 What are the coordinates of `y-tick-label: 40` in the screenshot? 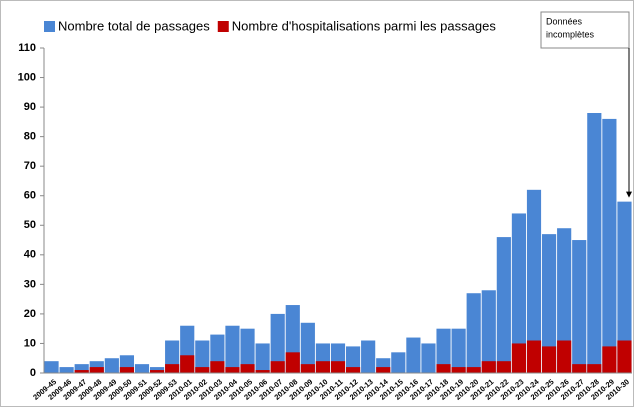 It's located at (30, 255).